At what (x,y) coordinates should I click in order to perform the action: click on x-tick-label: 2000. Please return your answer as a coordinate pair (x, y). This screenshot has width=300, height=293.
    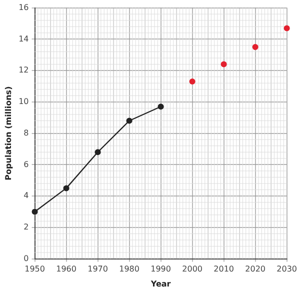
    Looking at the image, I should click on (192, 269).